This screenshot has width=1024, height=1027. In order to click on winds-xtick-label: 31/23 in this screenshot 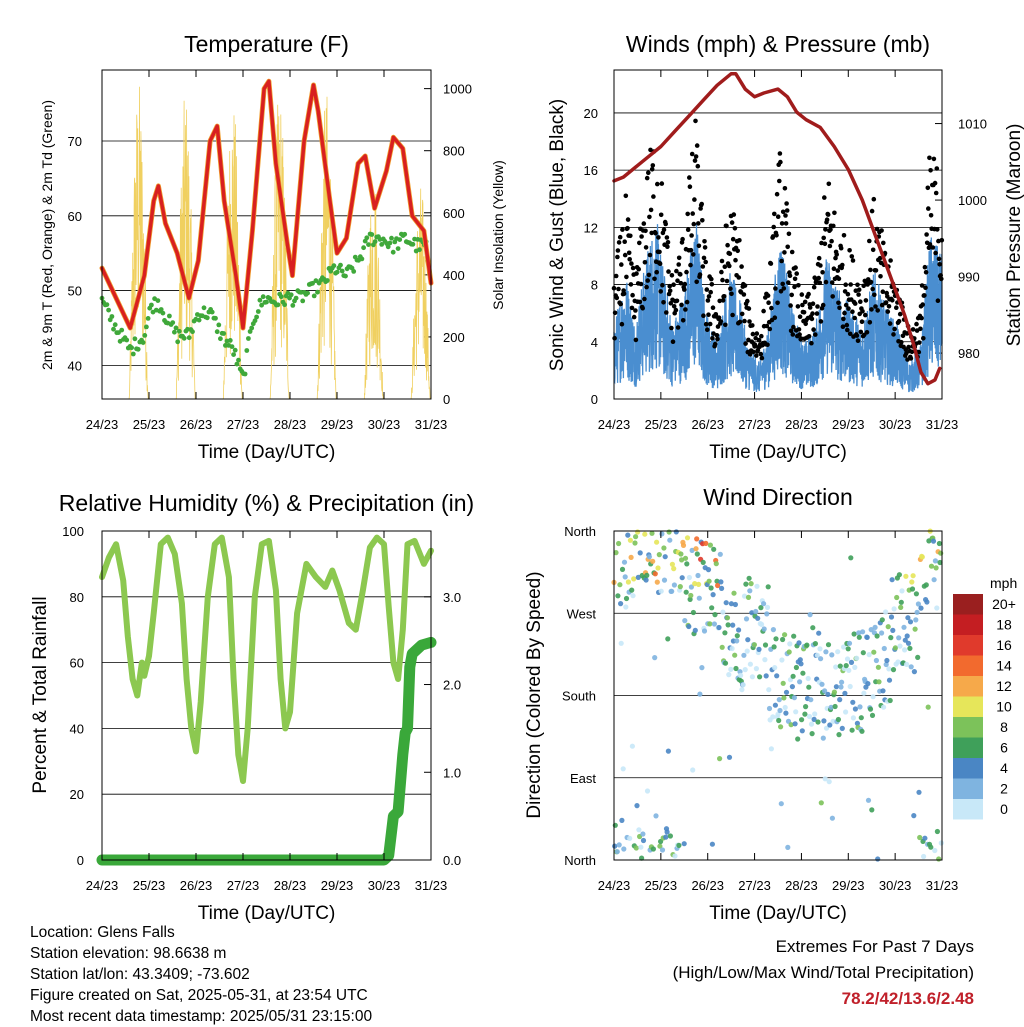, I will do `click(942, 424)`.